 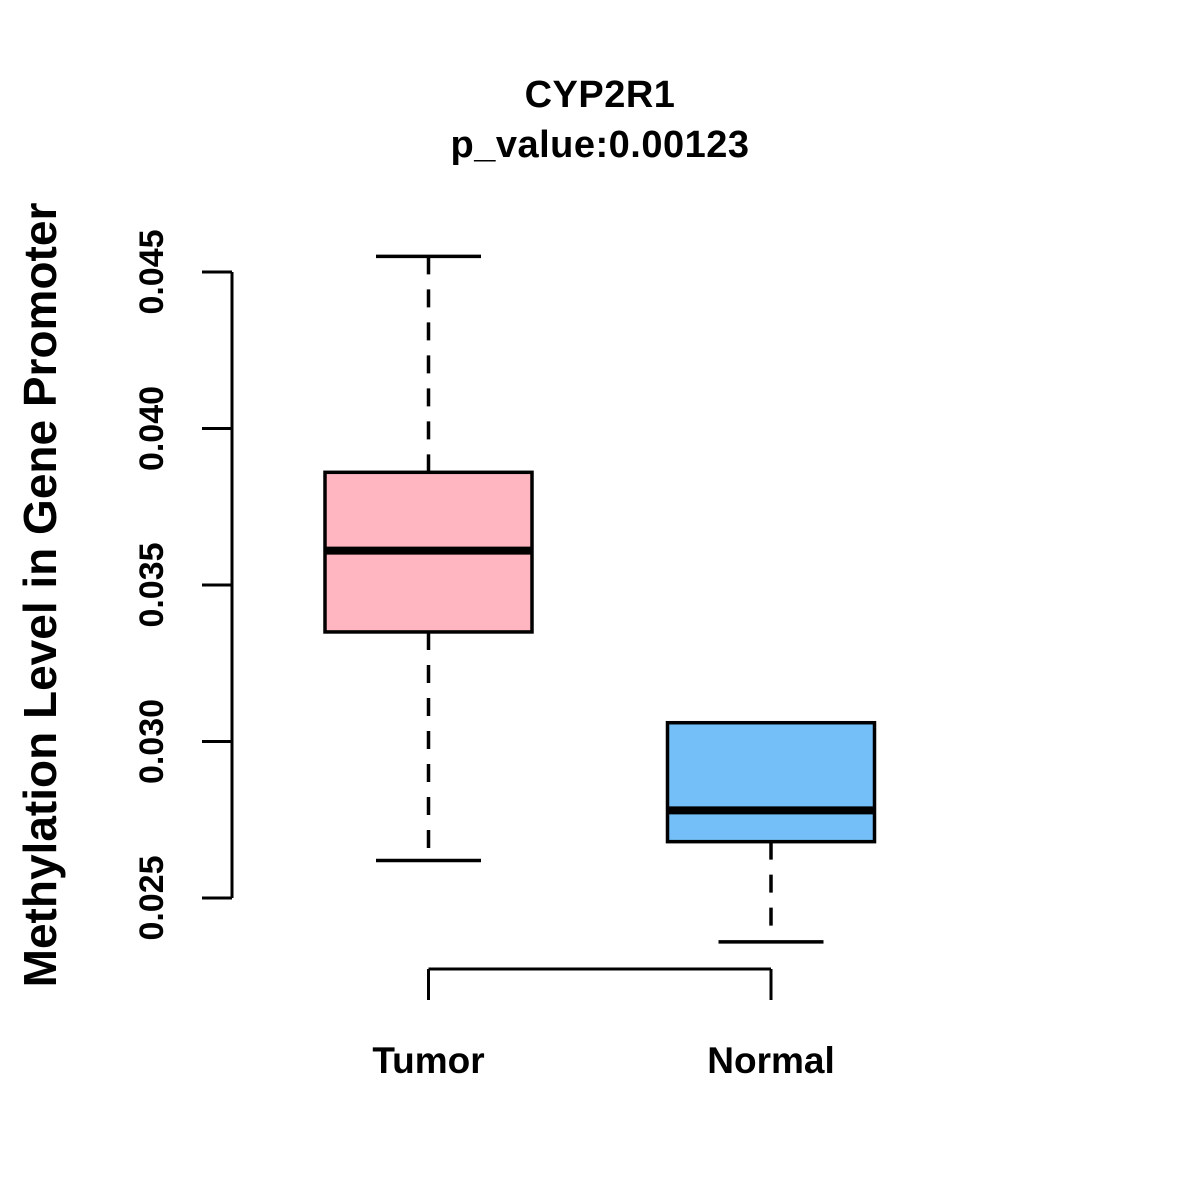 What do you see at coordinates (770, 1060) in the screenshot?
I see `x-category-label-normal: Normal` at bounding box center [770, 1060].